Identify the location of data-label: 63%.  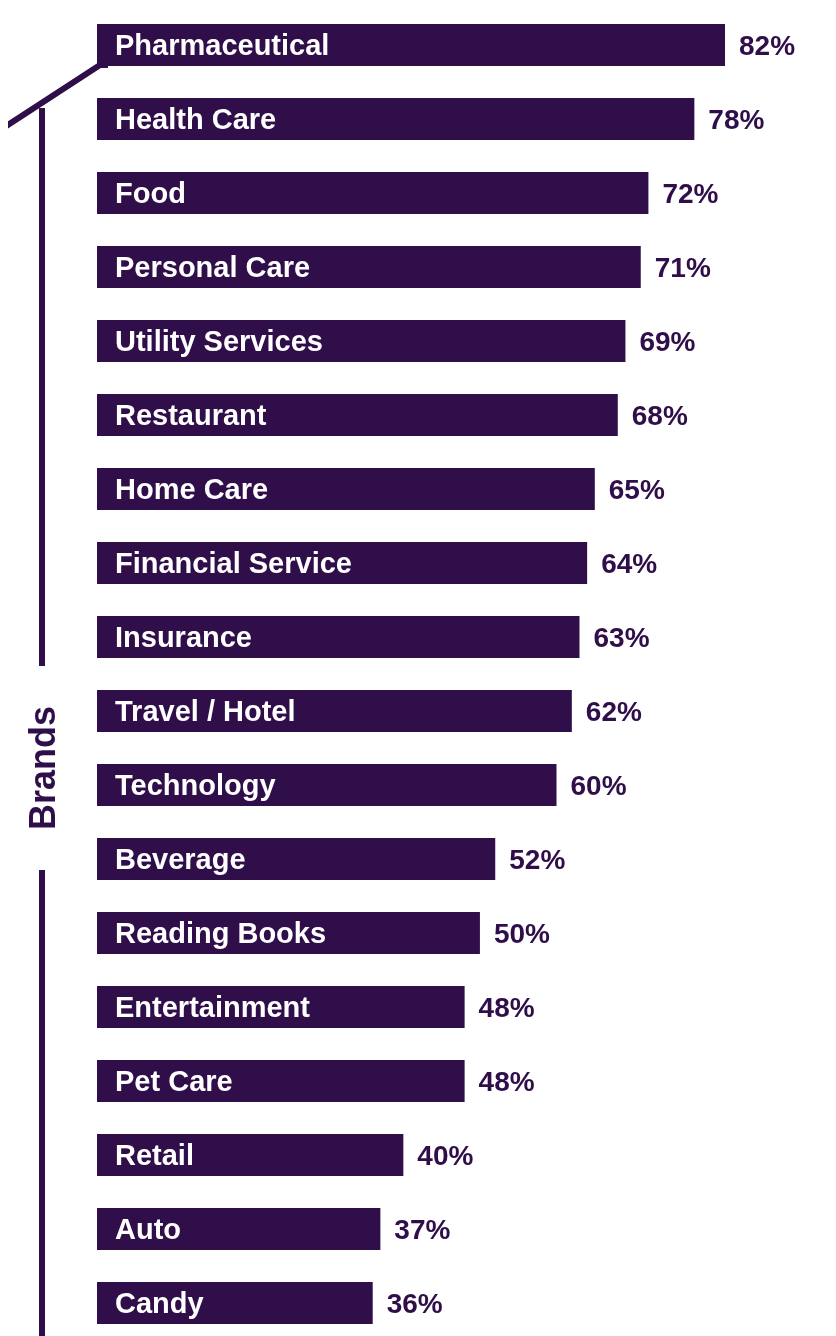
(621, 637).